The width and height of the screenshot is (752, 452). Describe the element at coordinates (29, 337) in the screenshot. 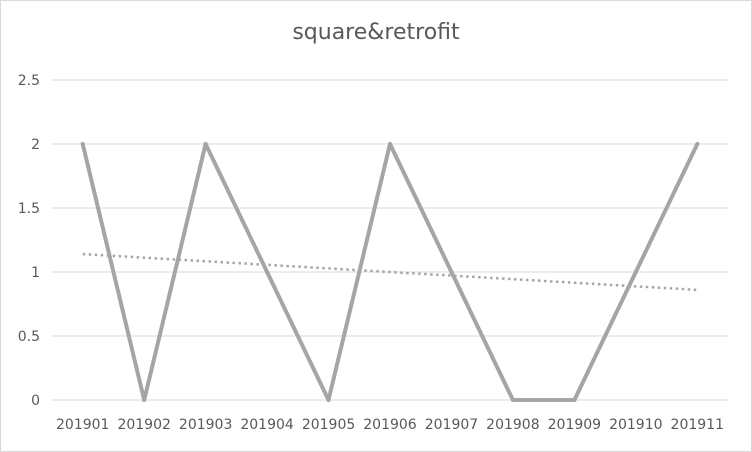

I see `y-tick-label: 0.5` at that location.